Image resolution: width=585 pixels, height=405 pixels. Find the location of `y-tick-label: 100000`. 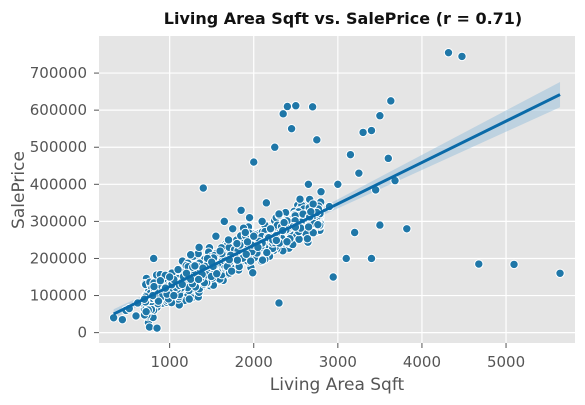

y-tick-label: 100000 is located at coordinates (58, 296).